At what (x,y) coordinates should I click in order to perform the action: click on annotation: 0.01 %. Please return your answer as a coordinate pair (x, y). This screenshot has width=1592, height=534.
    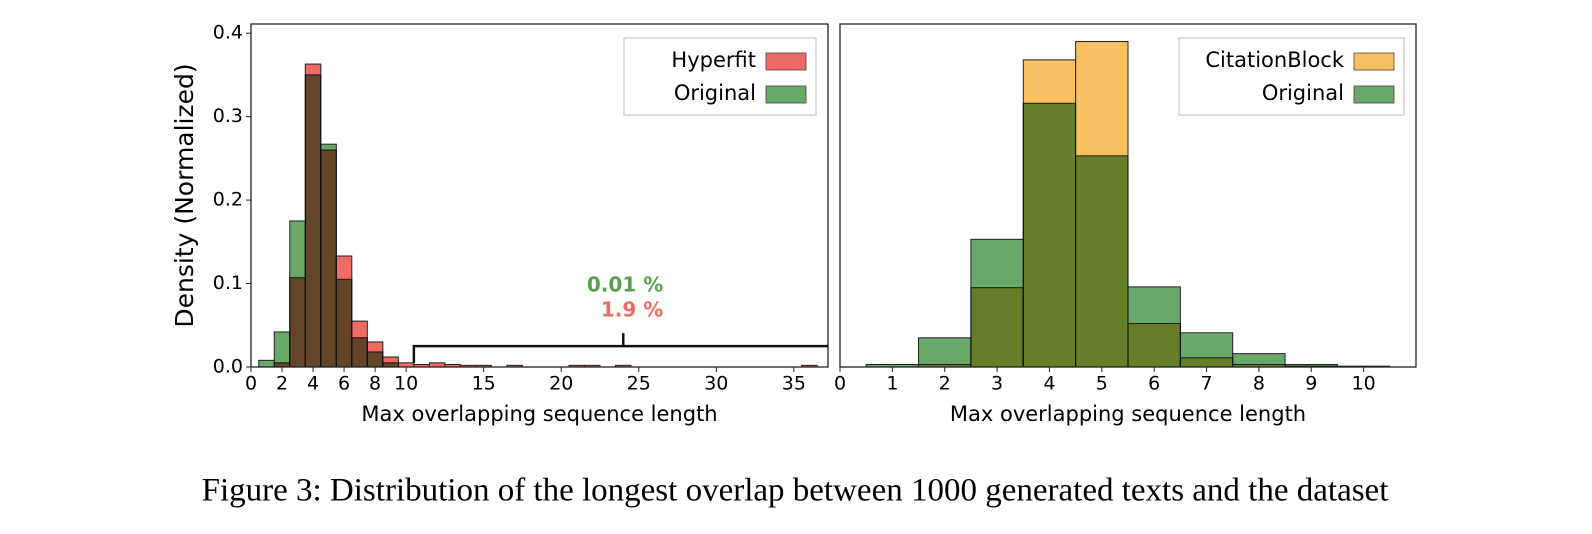
    Looking at the image, I should click on (625, 285).